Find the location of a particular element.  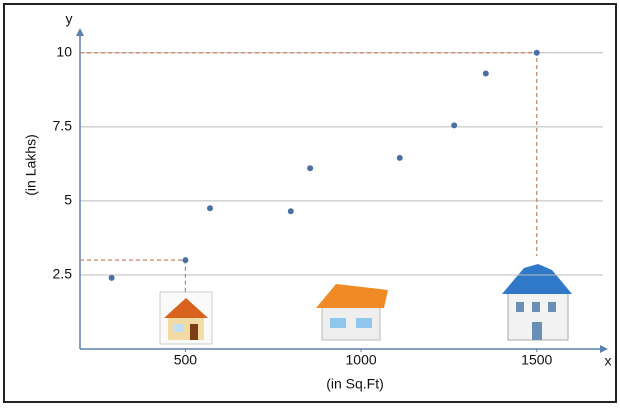

y-tick-label: 10 is located at coordinates (64, 51).